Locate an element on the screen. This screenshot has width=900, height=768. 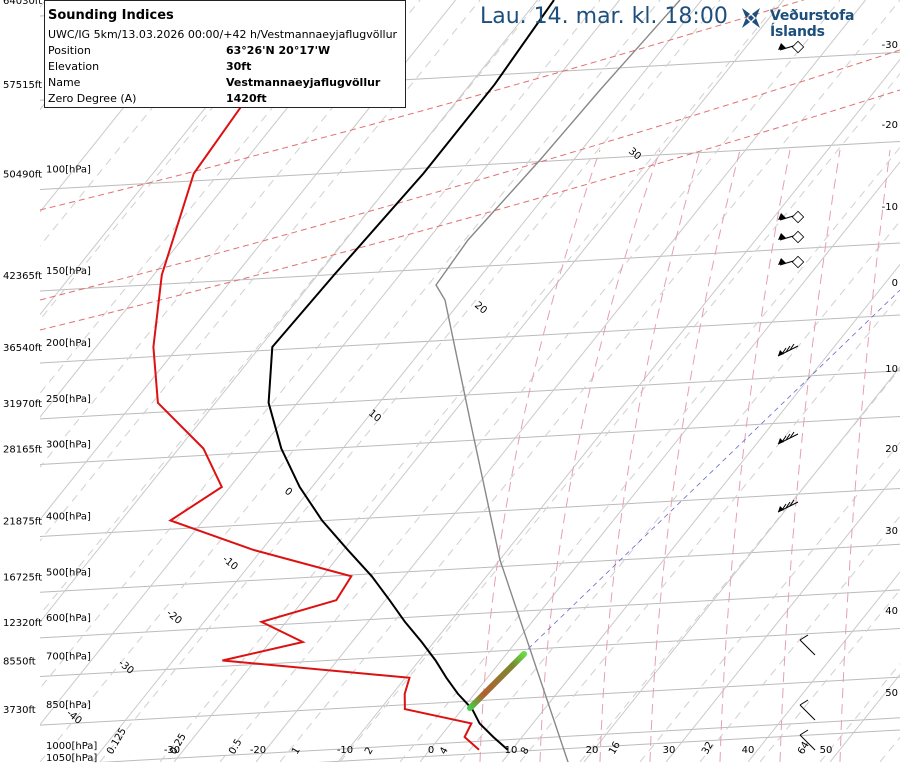
info-key: Name is located at coordinates (64, 82).